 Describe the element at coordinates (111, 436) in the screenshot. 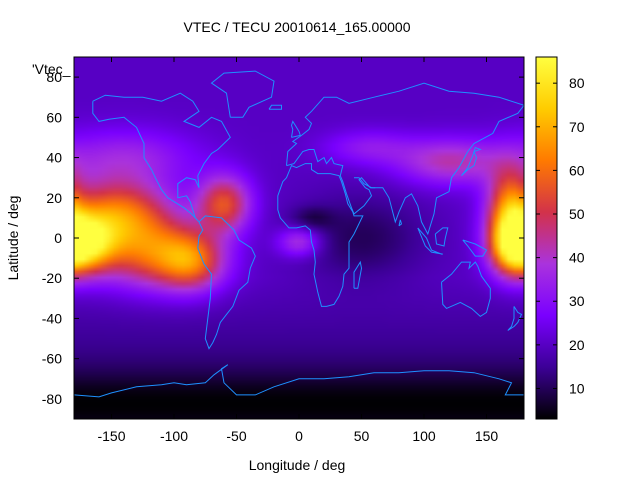

I see `x-tick-label: -150` at that location.